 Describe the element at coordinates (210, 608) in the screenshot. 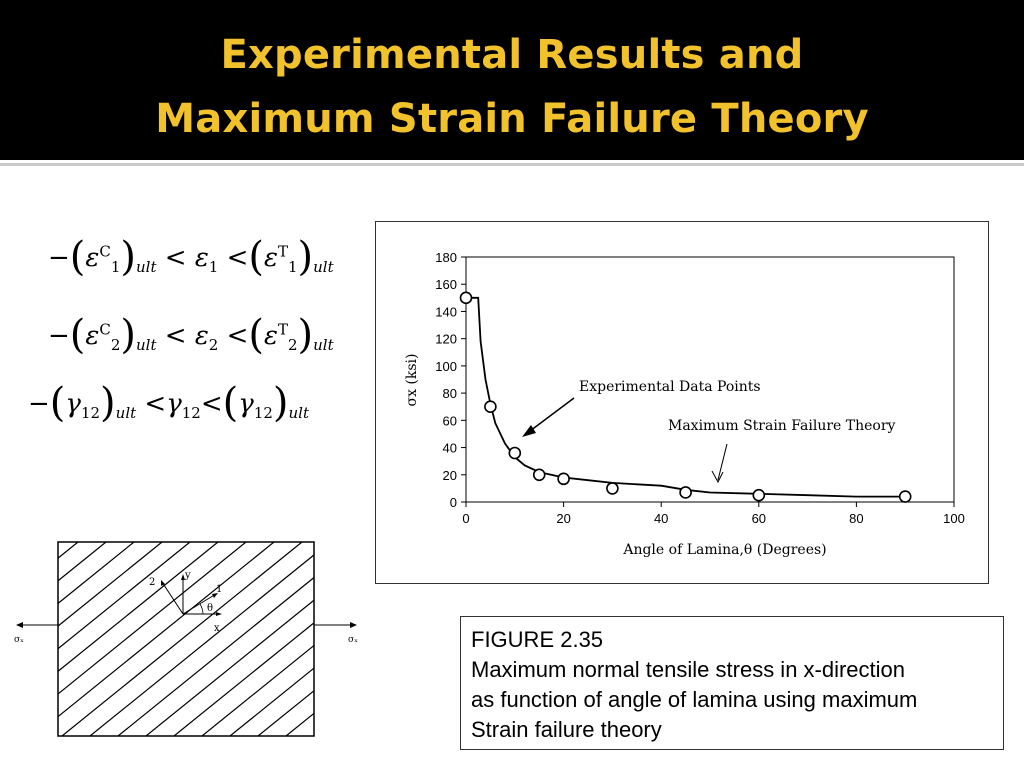

I see `angle-label-theta: θ` at that location.